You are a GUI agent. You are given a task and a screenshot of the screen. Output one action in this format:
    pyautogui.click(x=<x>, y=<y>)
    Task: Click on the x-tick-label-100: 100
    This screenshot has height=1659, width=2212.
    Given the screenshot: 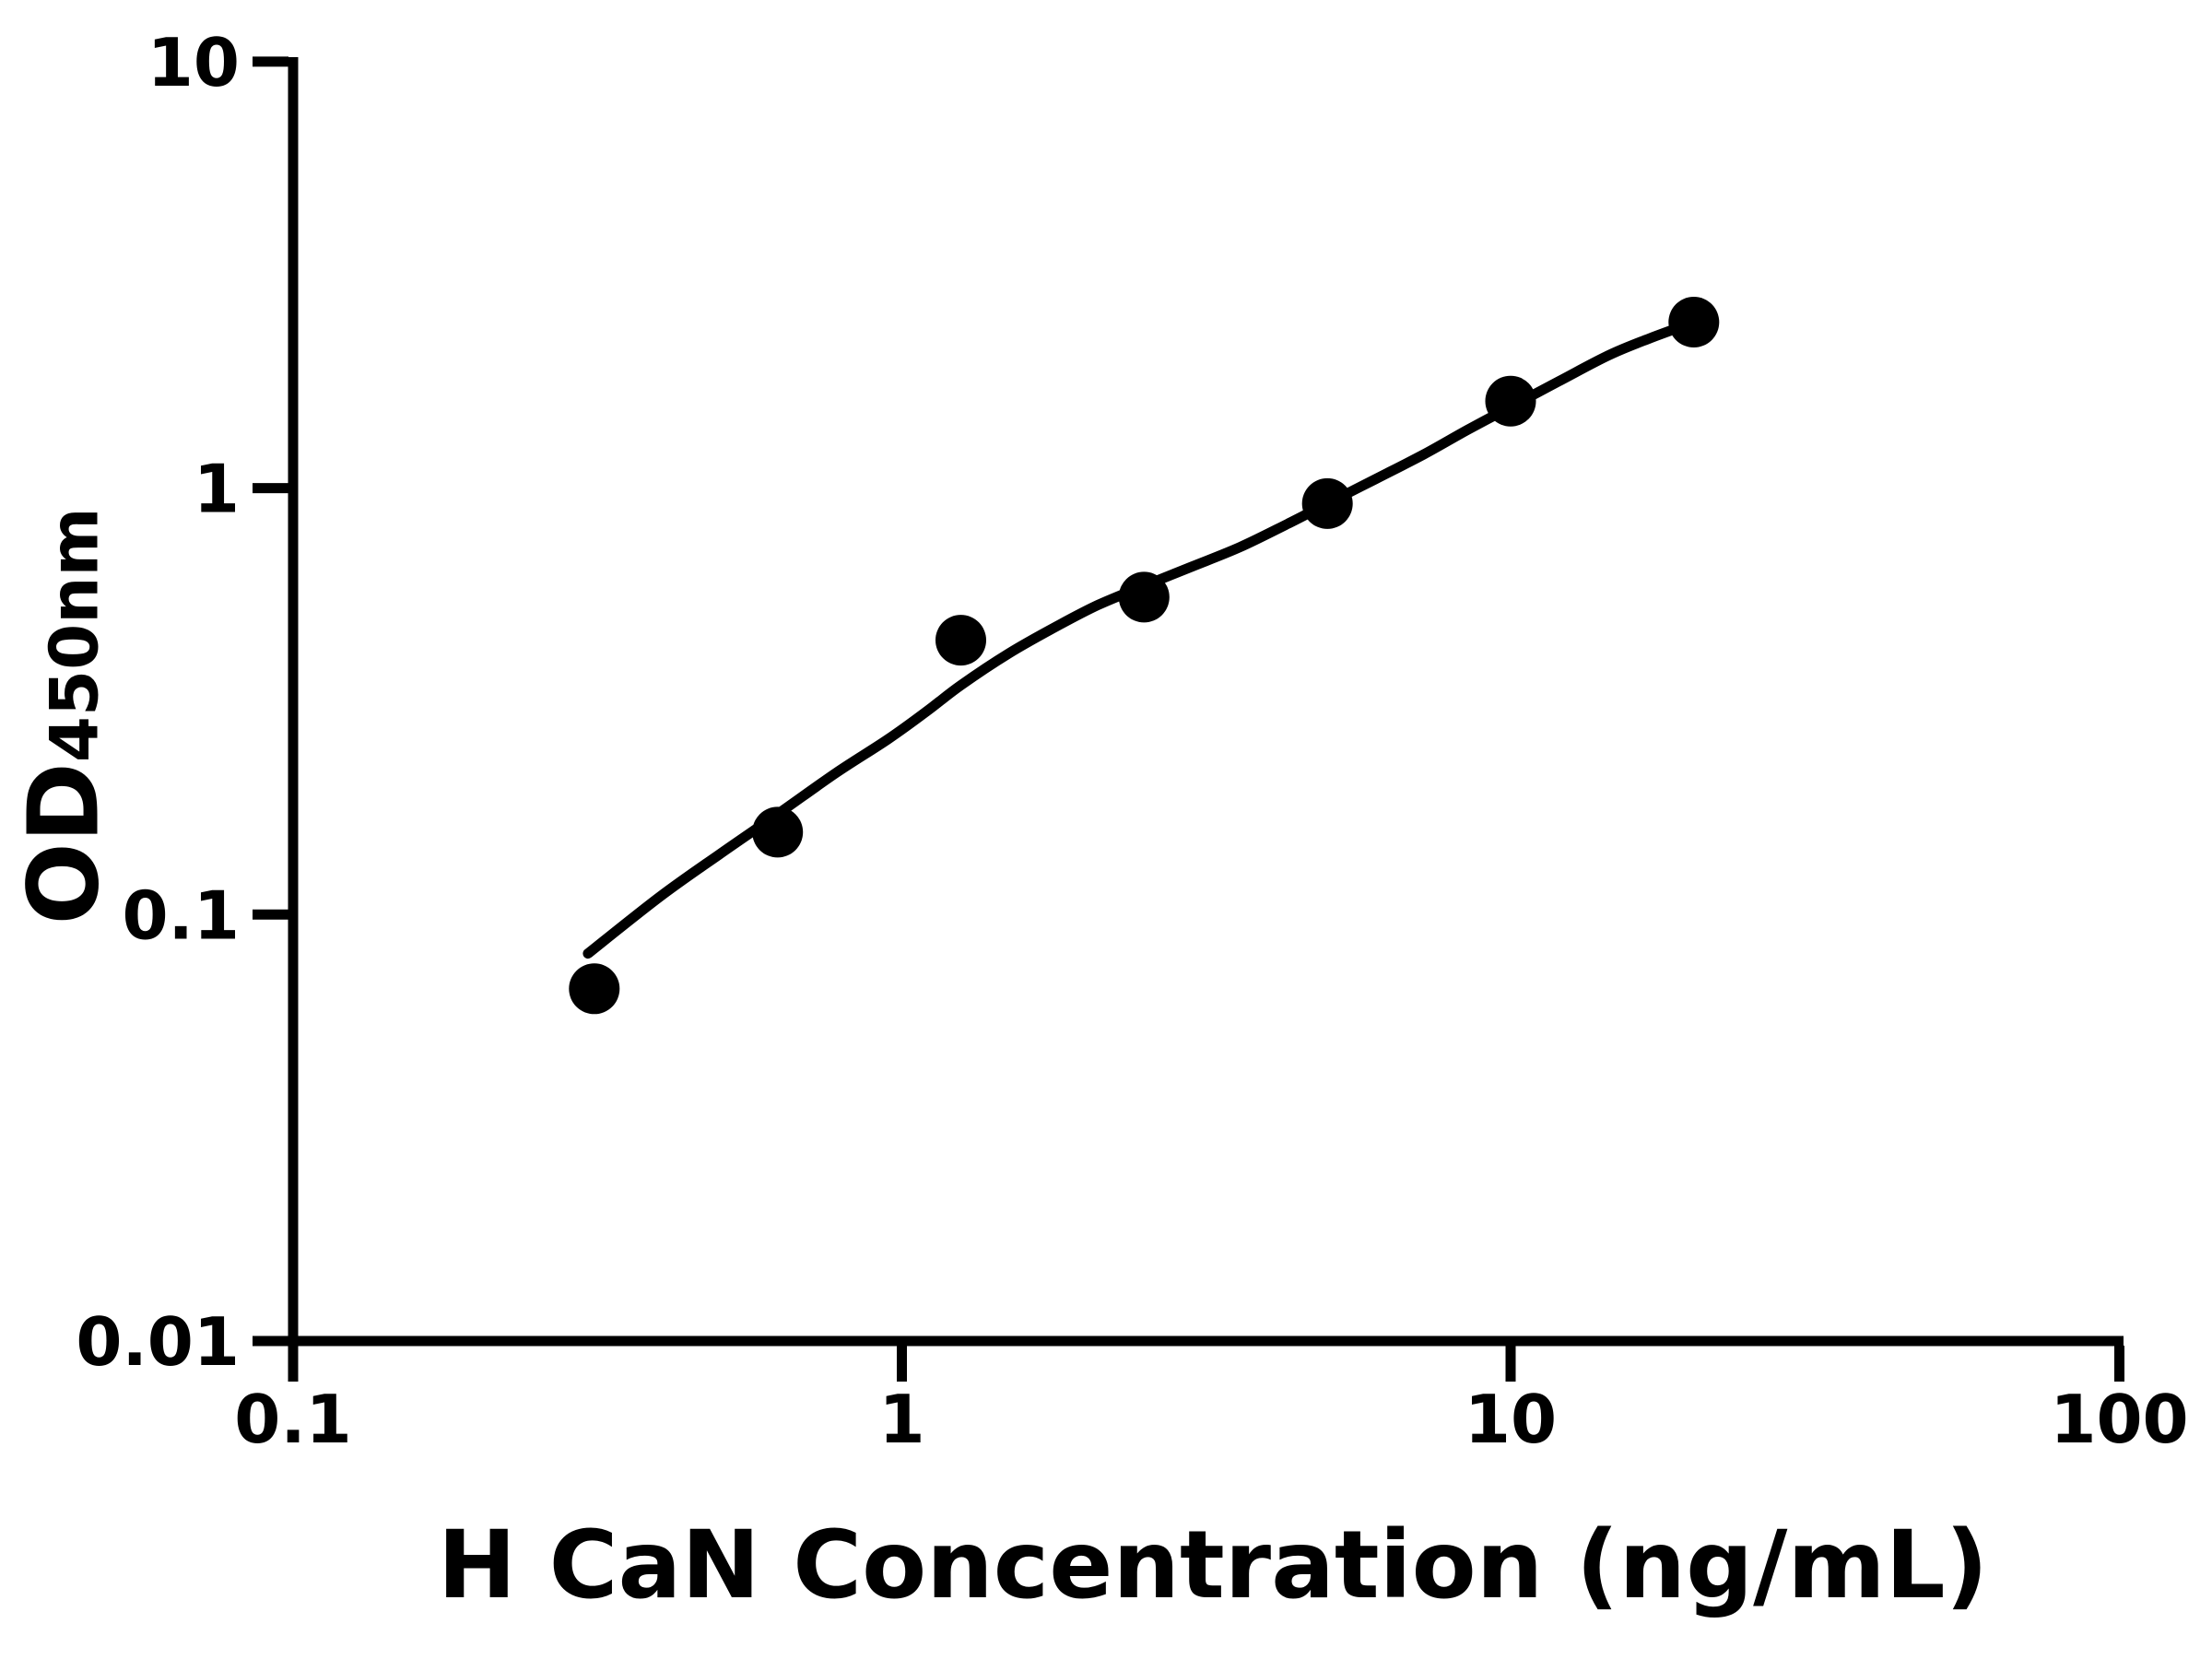 What is the action you would take?
    pyautogui.click(x=2119, y=1419)
    